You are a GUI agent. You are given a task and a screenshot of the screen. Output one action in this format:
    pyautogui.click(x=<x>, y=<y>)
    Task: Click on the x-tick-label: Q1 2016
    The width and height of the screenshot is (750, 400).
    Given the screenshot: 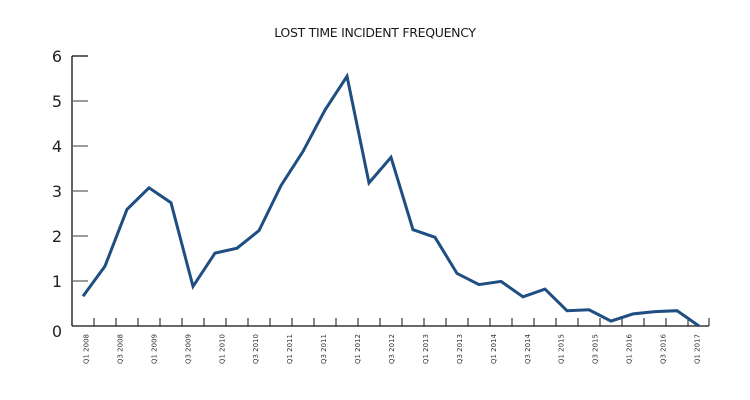 What is the action you would take?
    pyautogui.click(x=630, y=348)
    